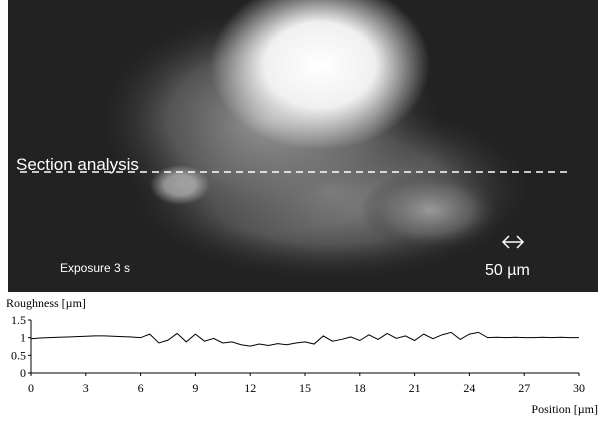 The height and width of the screenshot is (424, 603). What do you see at coordinates (513, 242) in the screenshot?
I see `scale-arrow` at bounding box center [513, 242].